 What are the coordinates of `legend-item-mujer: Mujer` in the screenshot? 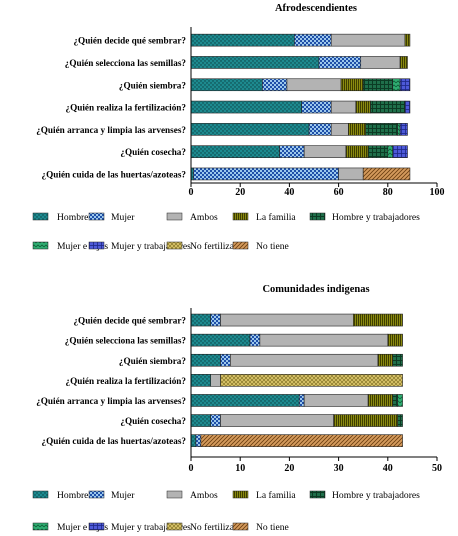 It's located at (111, 217).